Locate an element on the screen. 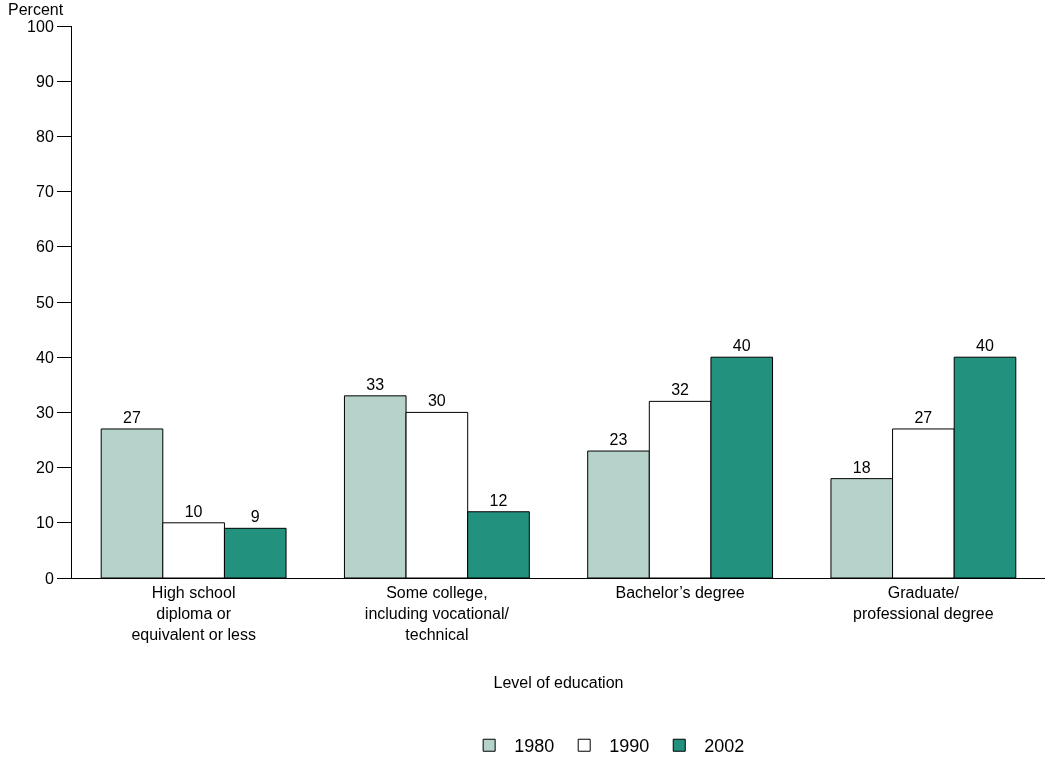 Image resolution: width=1051 pixels, height=770 pixels. y-tick-label: 20 is located at coordinates (45, 468).